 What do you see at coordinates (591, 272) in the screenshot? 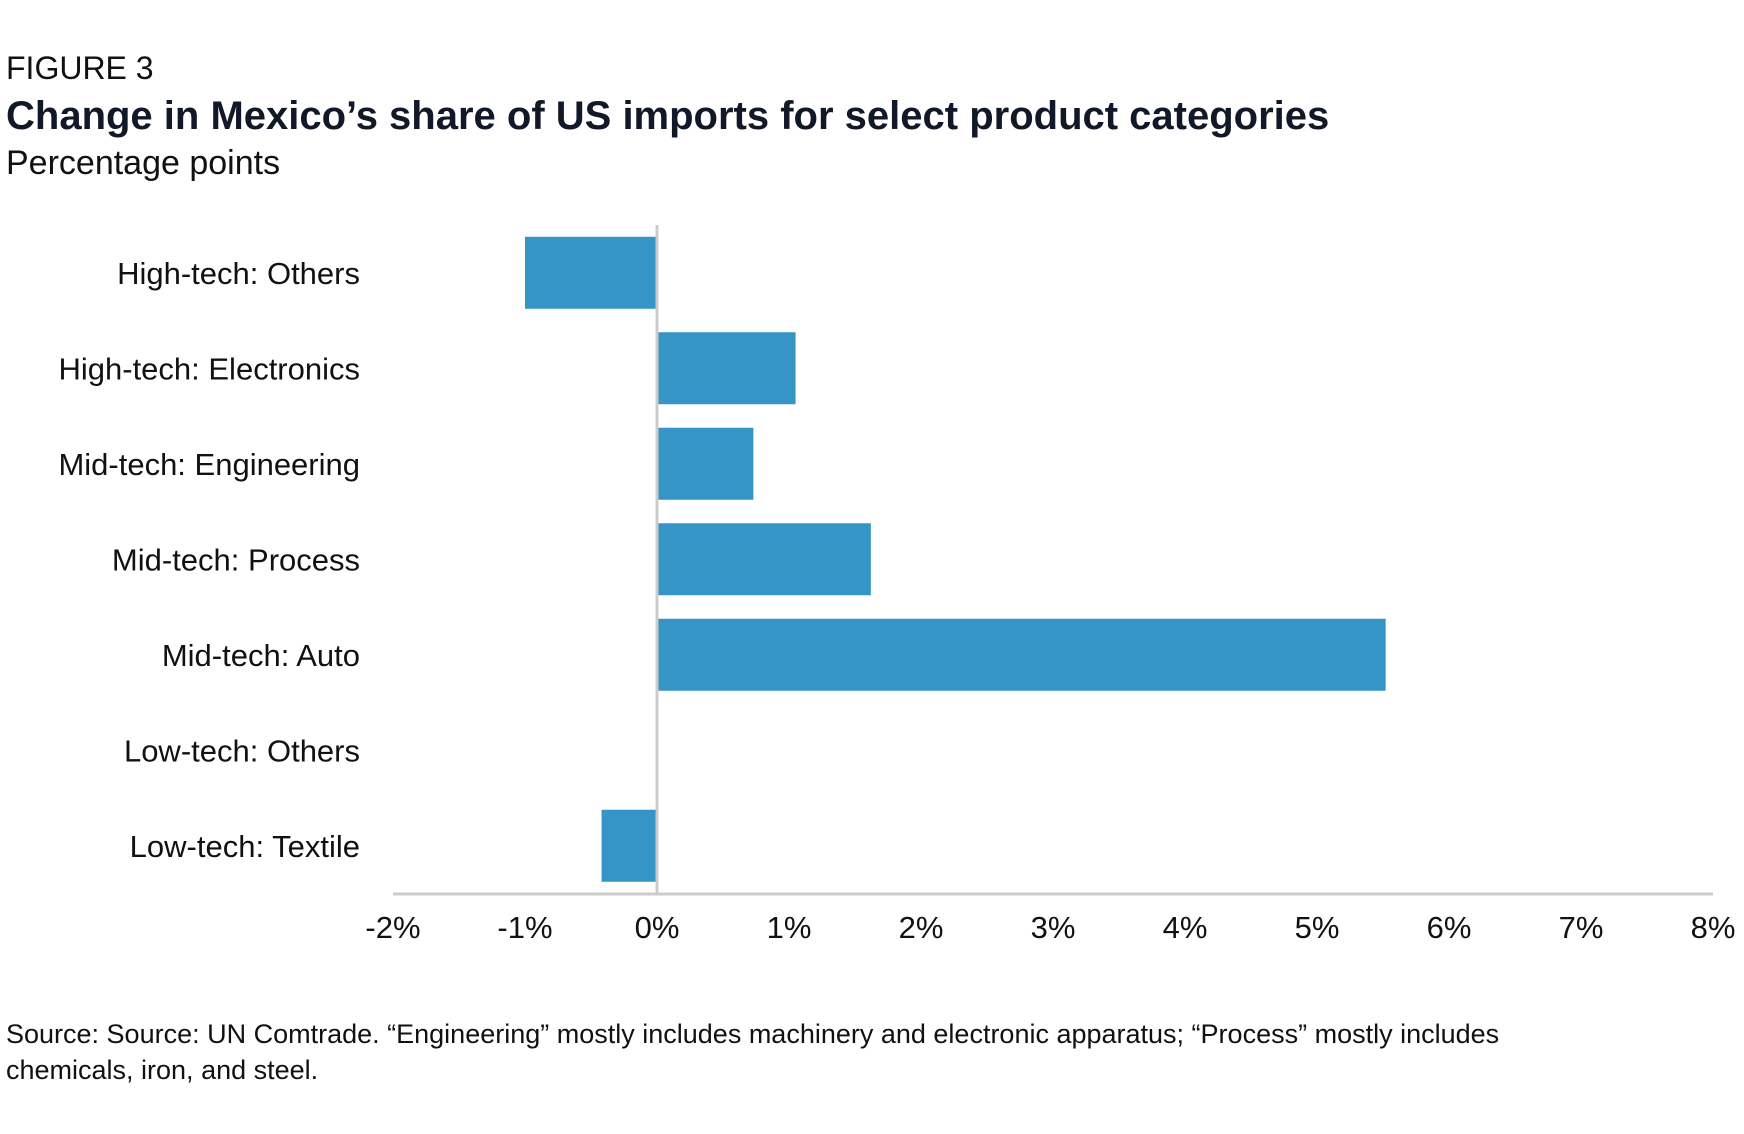
I see `bar-high-tech-others` at bounding box center [591, 272].